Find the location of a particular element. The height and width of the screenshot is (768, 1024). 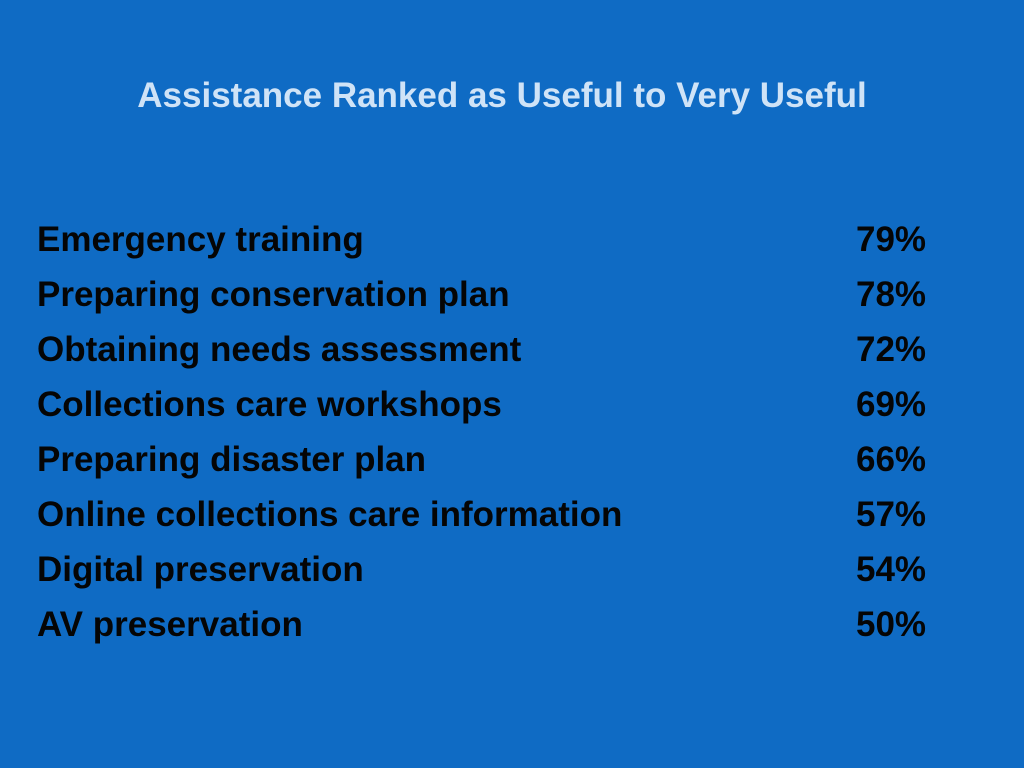

item-percentage: 66% is located at coordinates (891, 459).